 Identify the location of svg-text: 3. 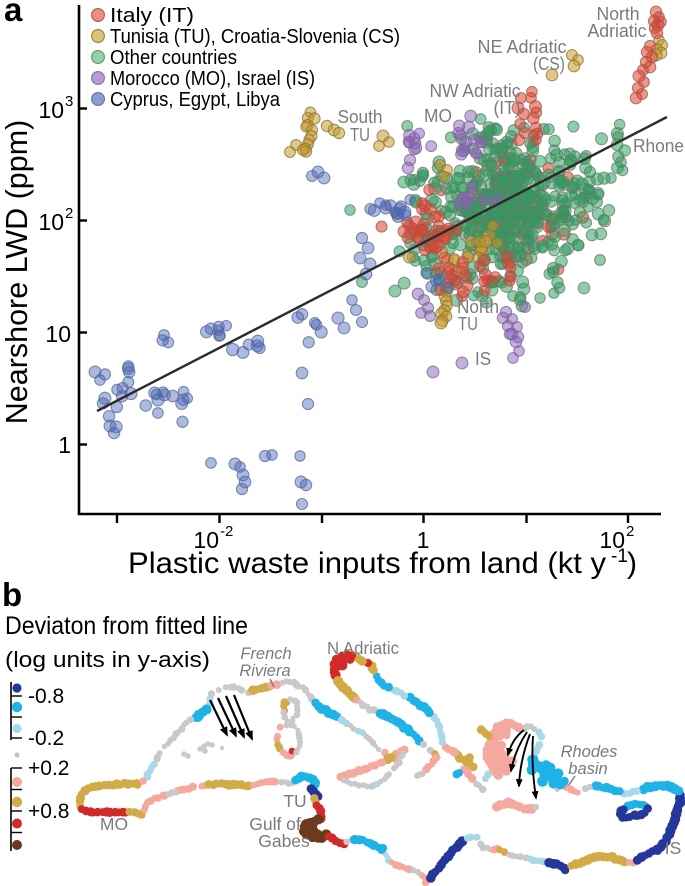
(69, 101).